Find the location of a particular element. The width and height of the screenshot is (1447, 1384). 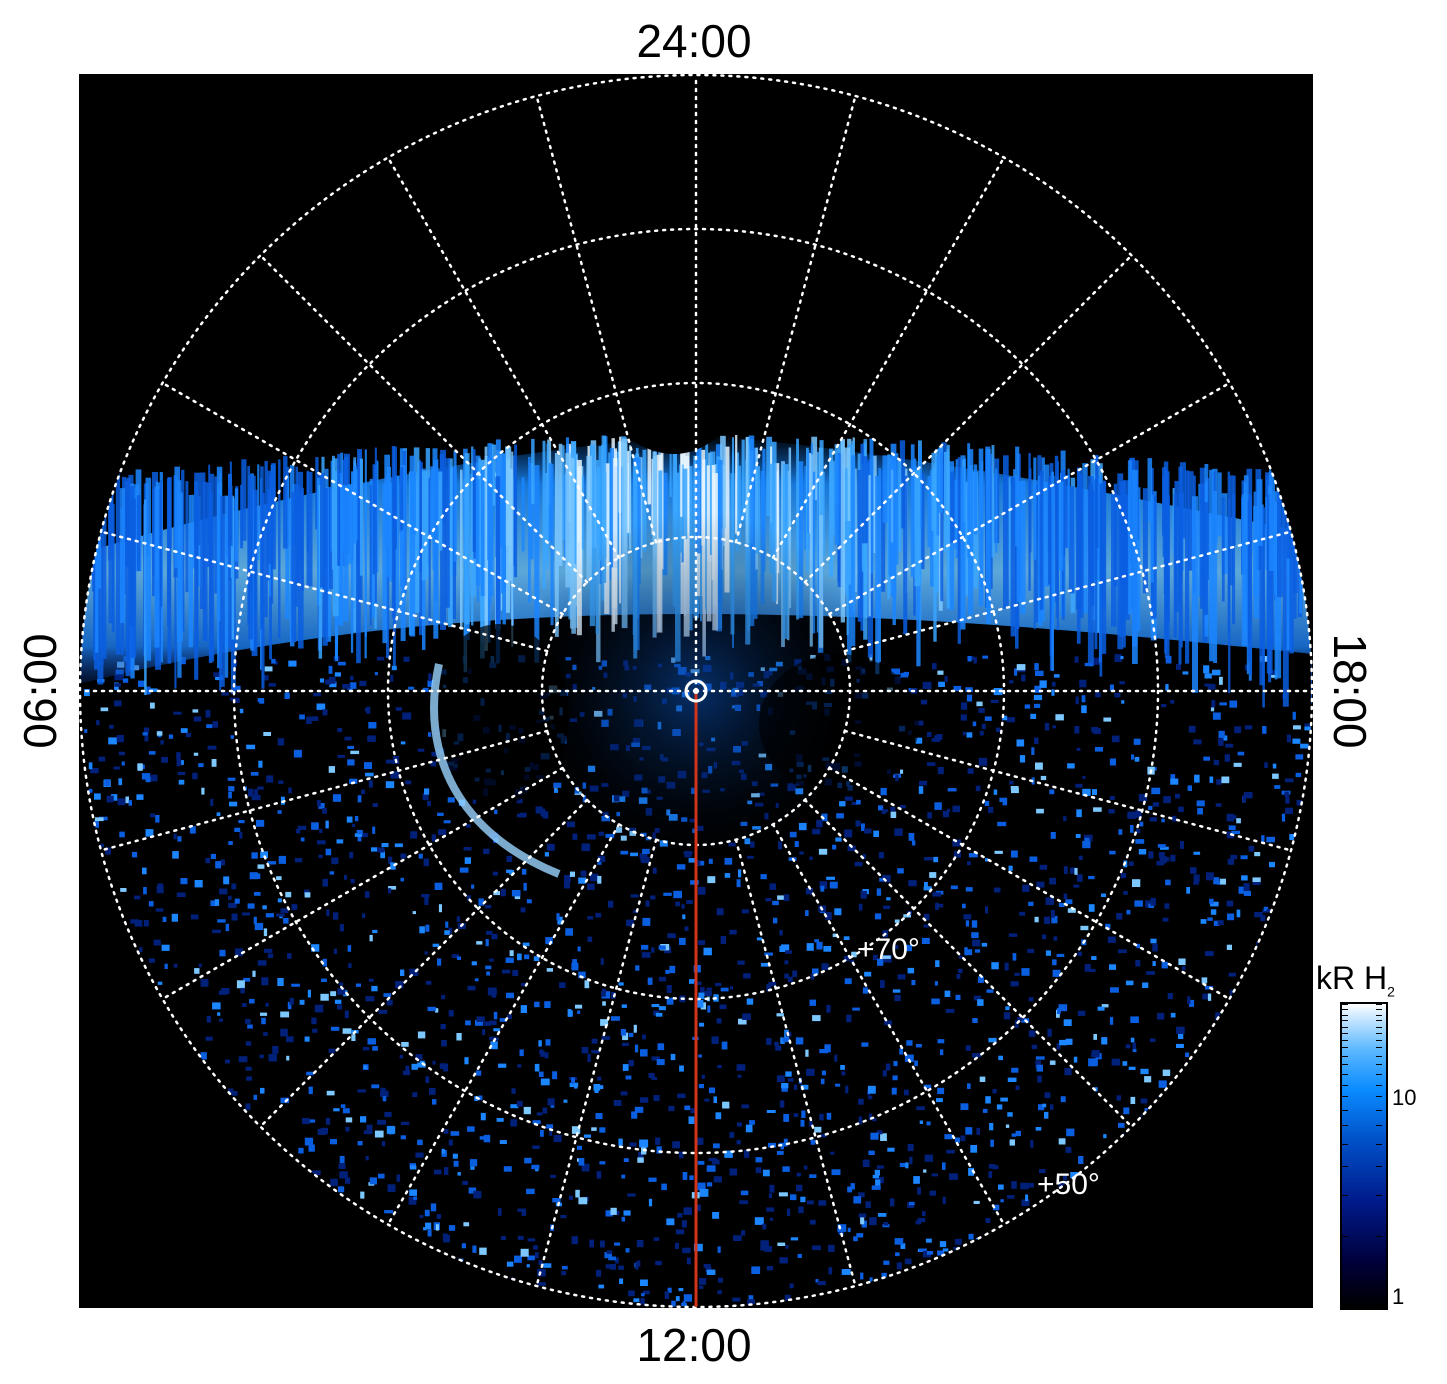

colorbar is located at coordinates (1364, 1156).